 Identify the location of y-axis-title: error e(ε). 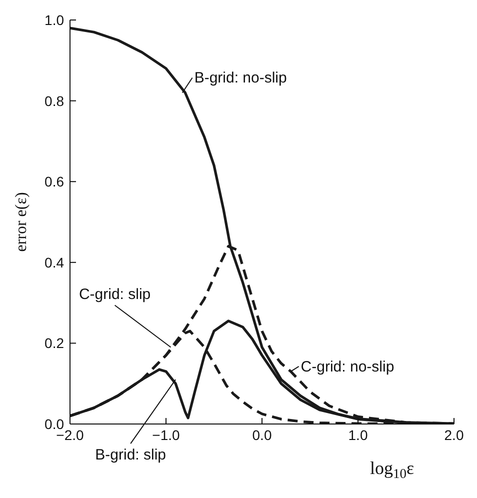
(21, 222).